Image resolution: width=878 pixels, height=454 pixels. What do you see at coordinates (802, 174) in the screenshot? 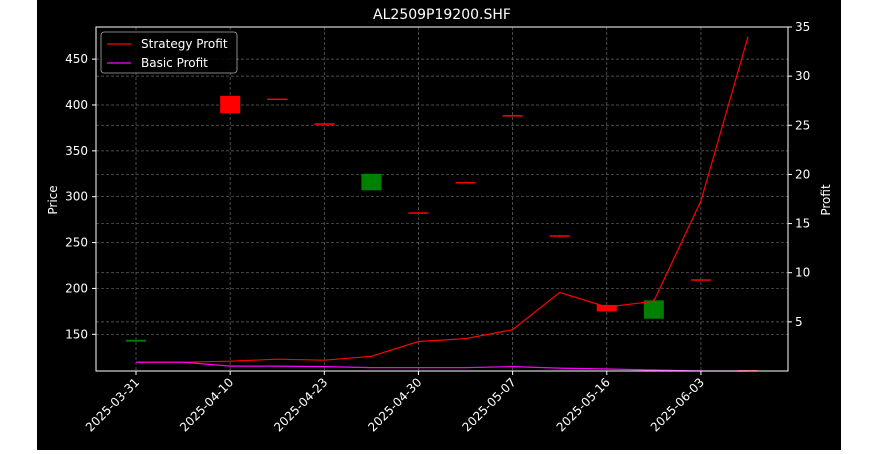
I see `right-tick-label: 20` at bounding box center [802, 174].